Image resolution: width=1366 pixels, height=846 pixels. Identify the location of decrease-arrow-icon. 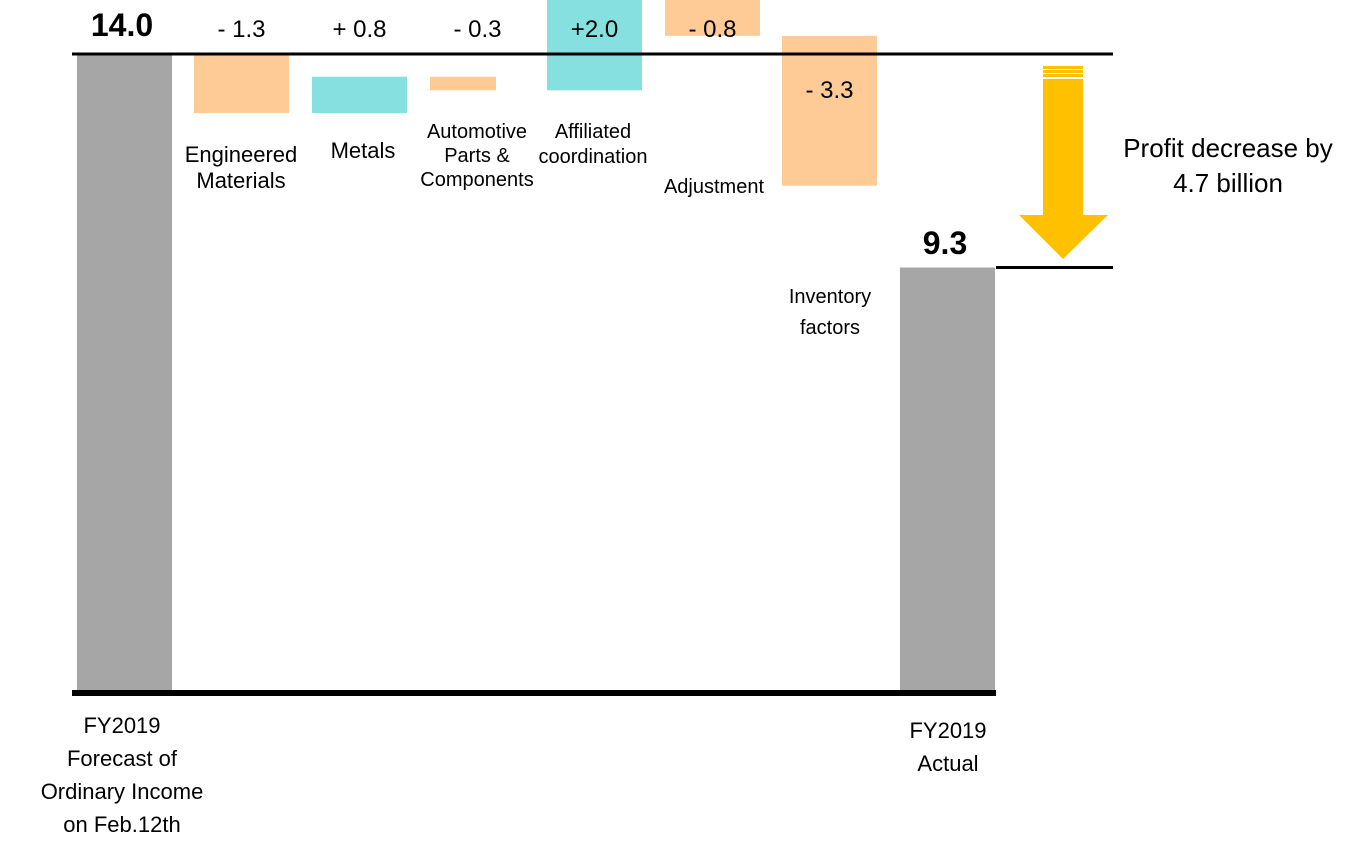
(1063, 162).